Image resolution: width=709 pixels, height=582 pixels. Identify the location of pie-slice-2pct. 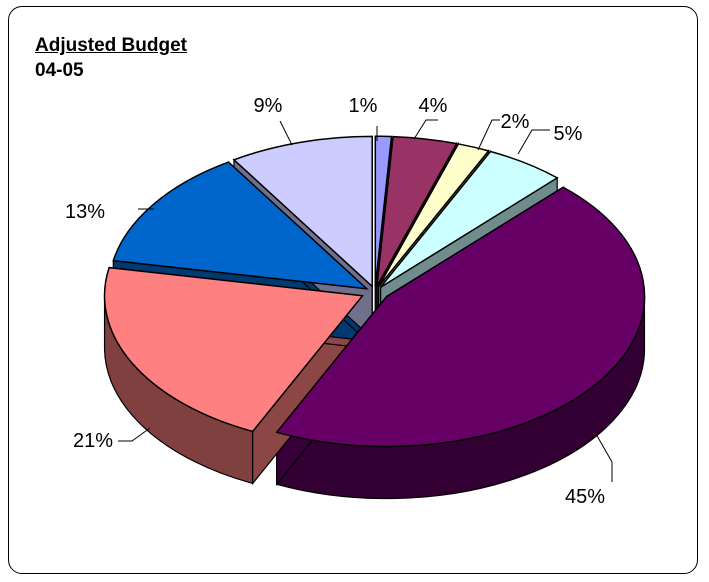
(434, 215).